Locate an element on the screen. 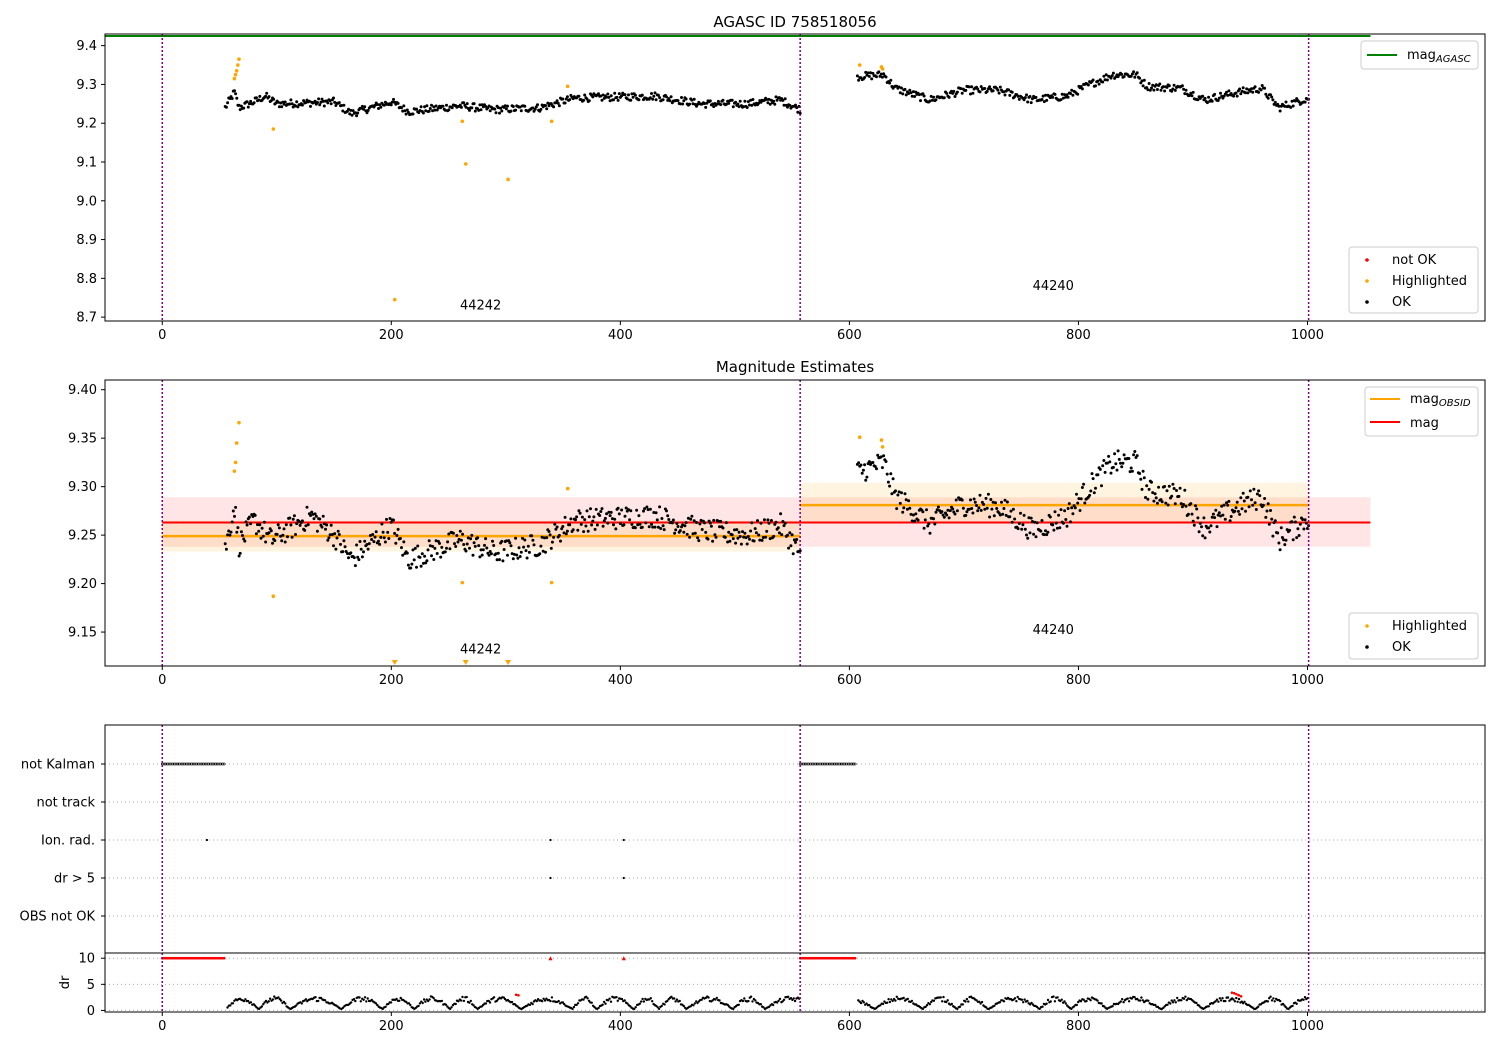 Image resolution: width=1500 pixels, height=1050 pixels. agasc-point-legend: not OK Highlighted OK is located at coordinates (1413, 280).